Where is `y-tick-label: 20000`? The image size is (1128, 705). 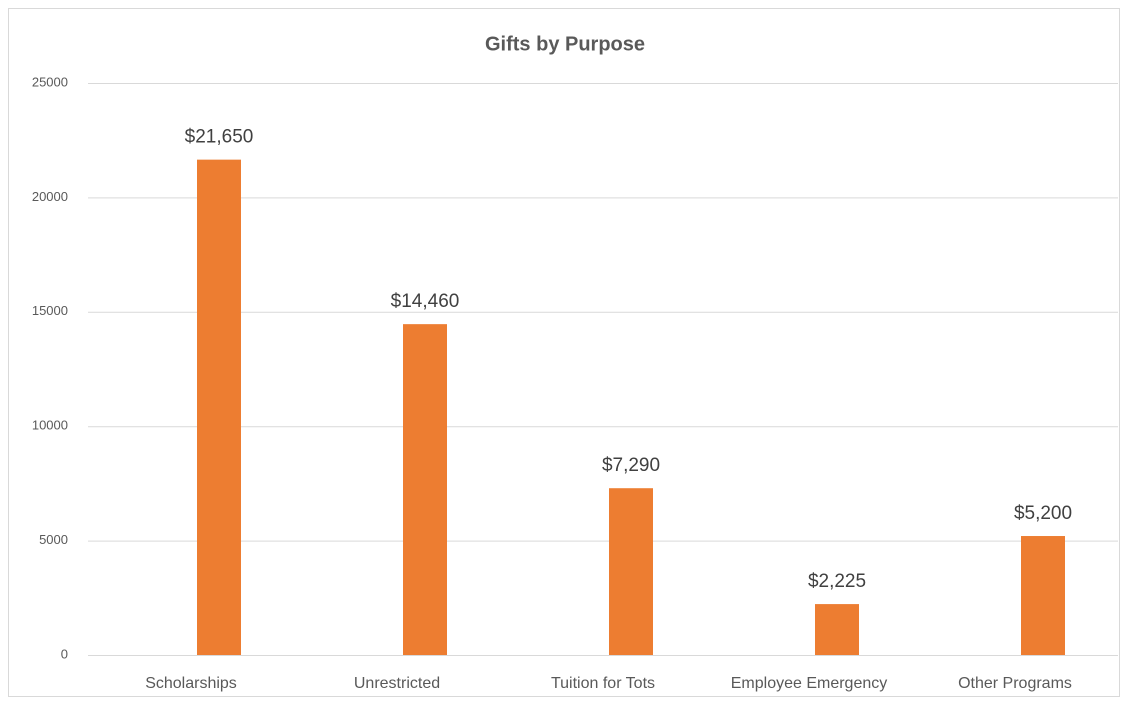 y-tick-label: 20000 is located at coordinates (50, 196).